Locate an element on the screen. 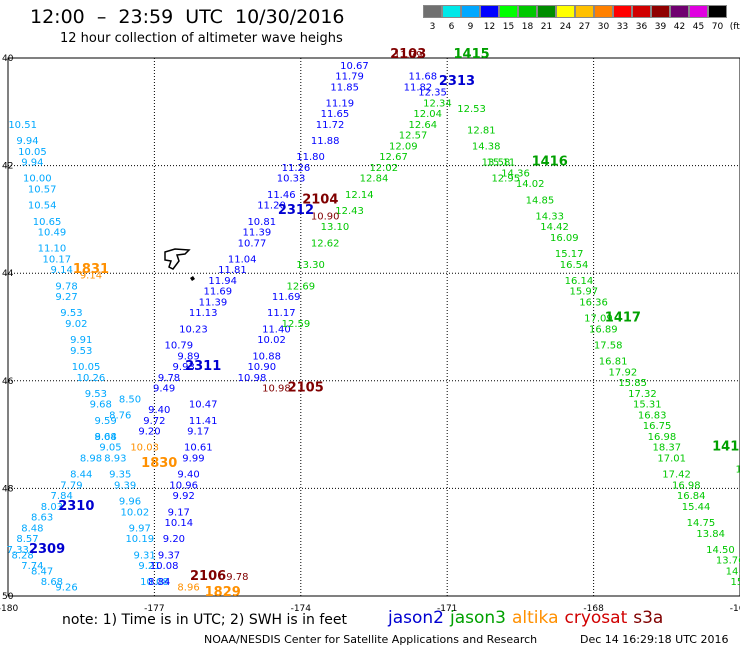  legend-jason3: jason3 is located at coordinates (478, 618).